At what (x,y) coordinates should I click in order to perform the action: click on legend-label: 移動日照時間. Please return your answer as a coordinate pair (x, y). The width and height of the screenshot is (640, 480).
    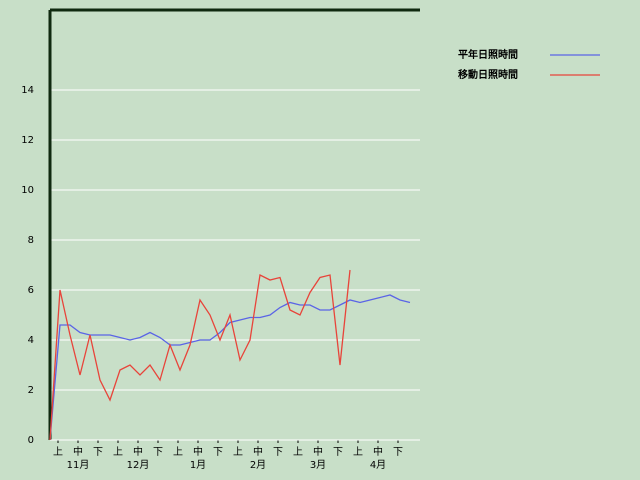
    Looking at the image, I should click on (488, 74).